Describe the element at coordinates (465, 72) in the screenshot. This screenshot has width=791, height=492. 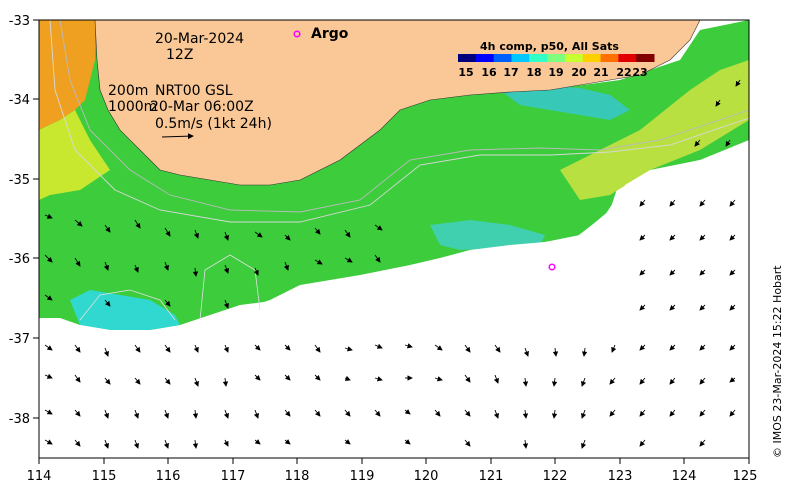
I see `colorbar-tick-label: 15` at that location.